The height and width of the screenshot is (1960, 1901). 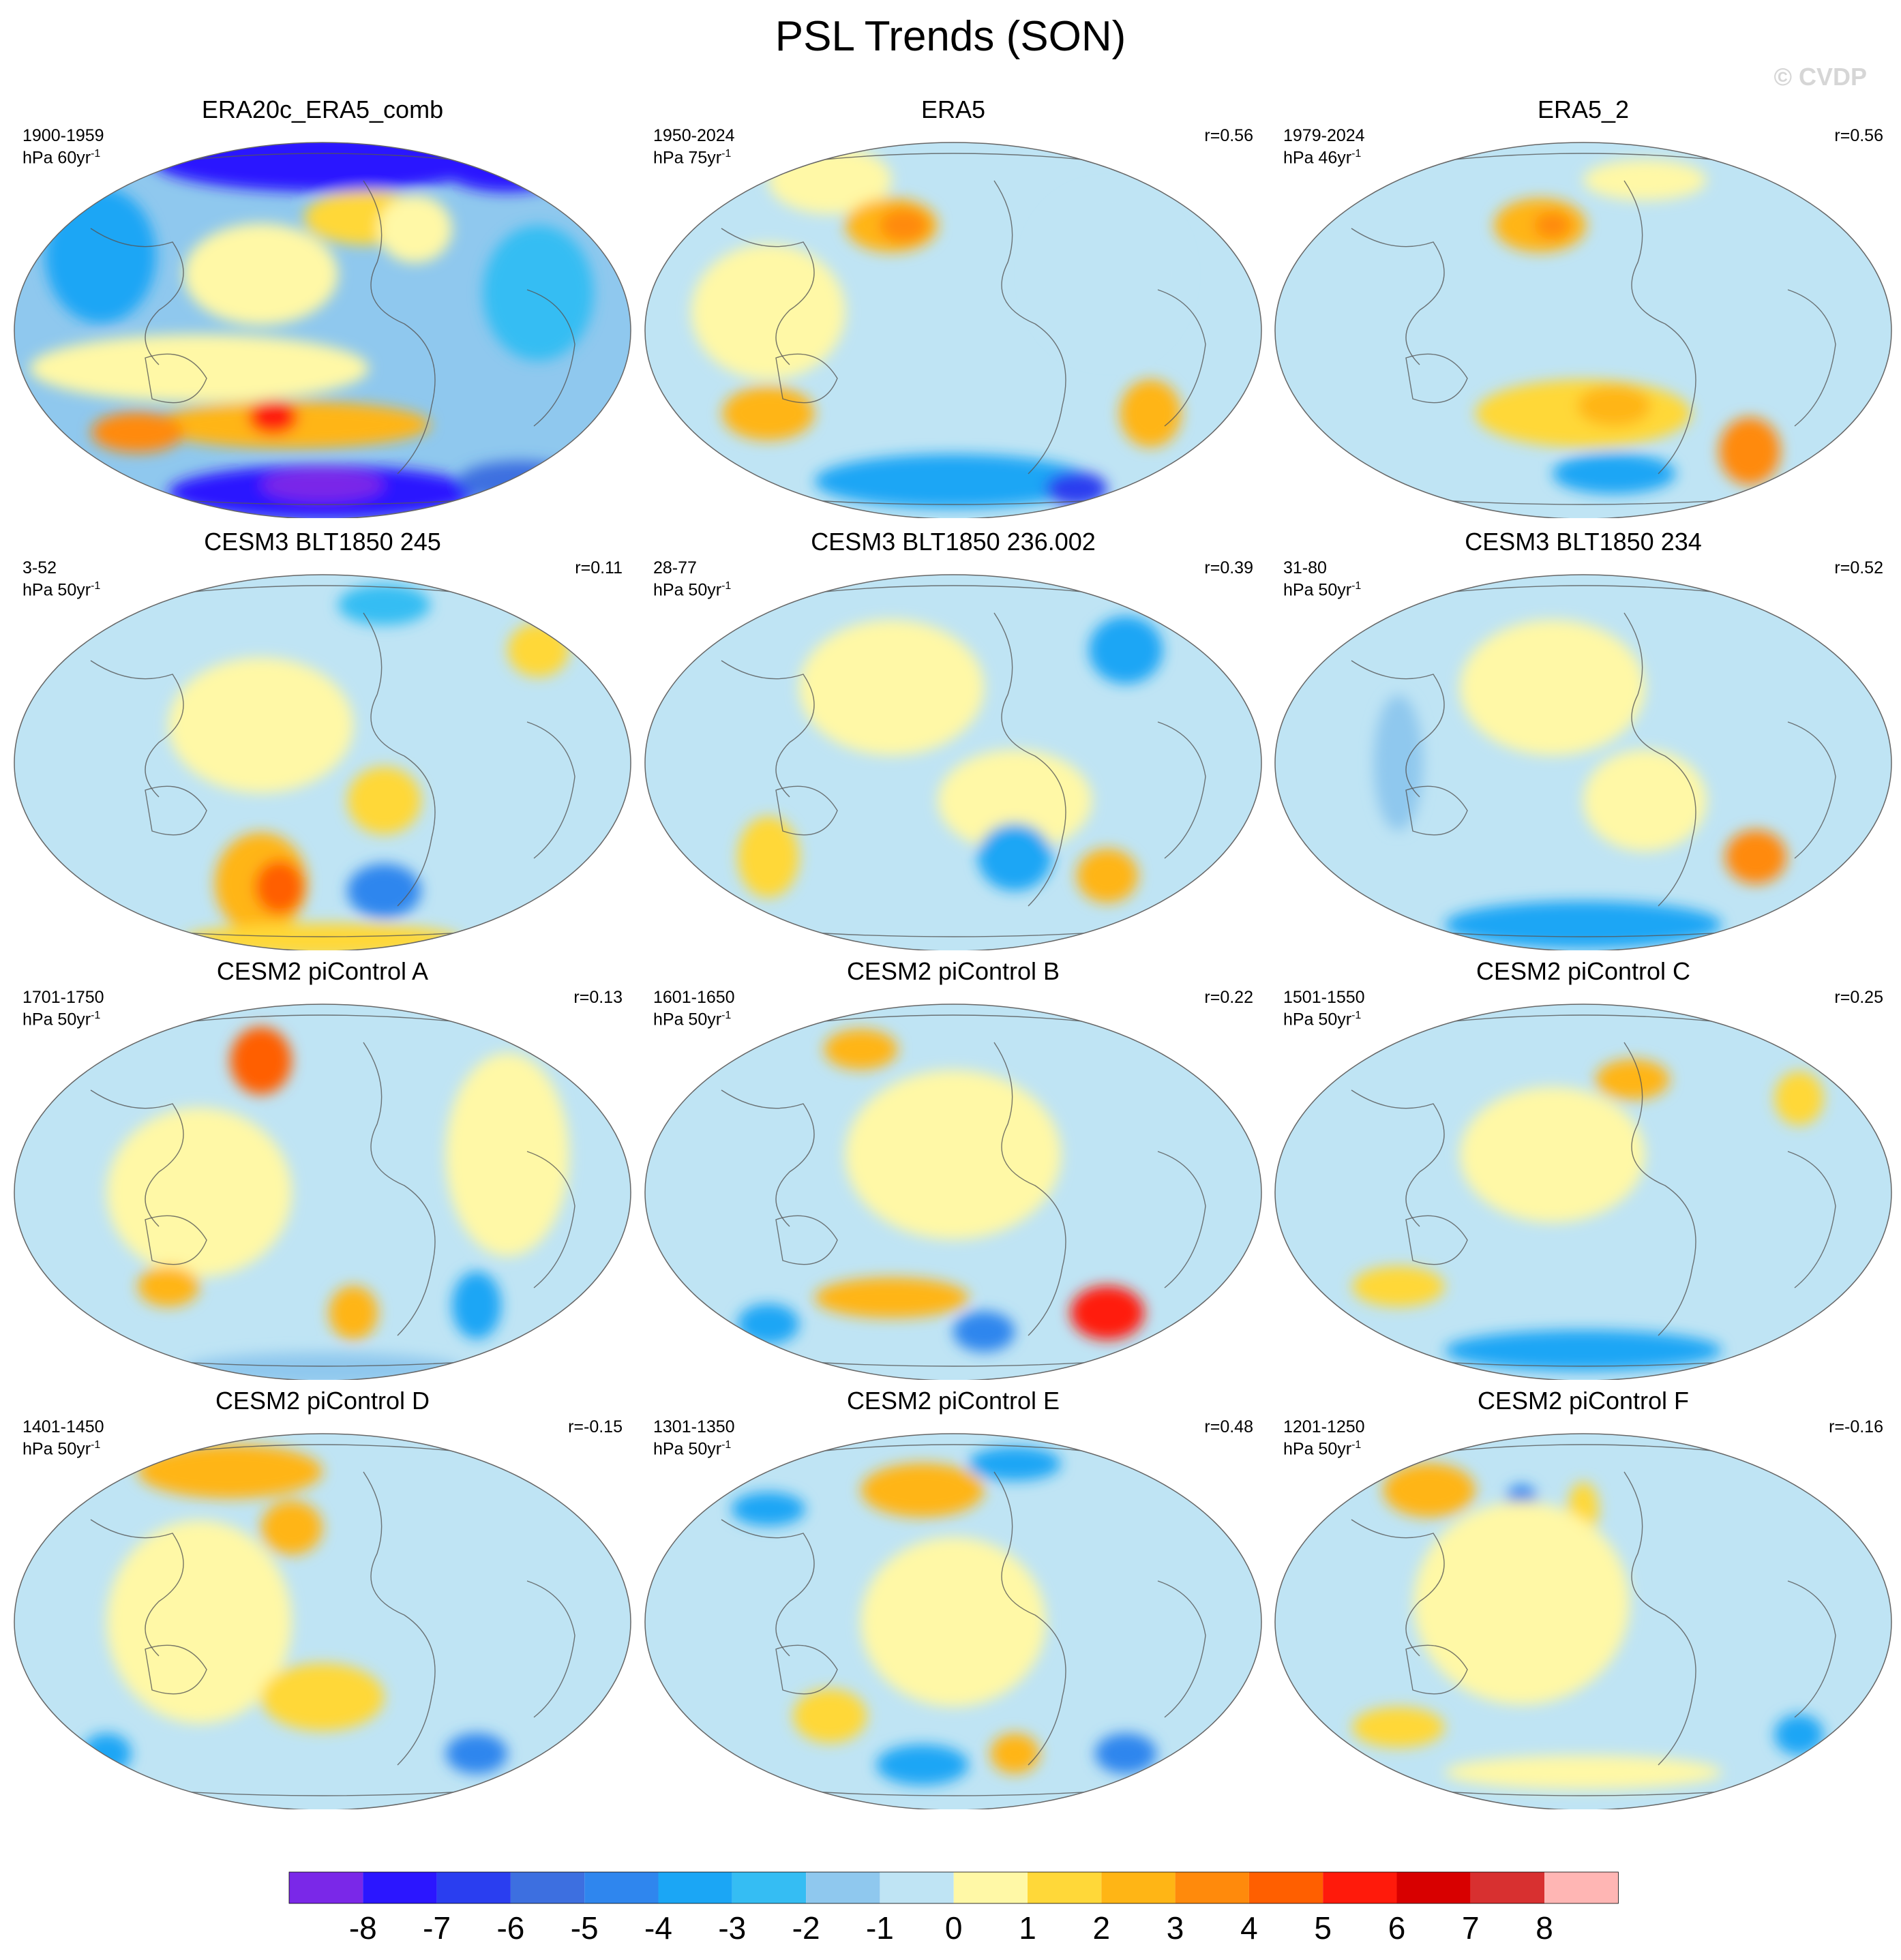 I want to click on correlation-label: r=0.56, so click(x=1228, y=135).